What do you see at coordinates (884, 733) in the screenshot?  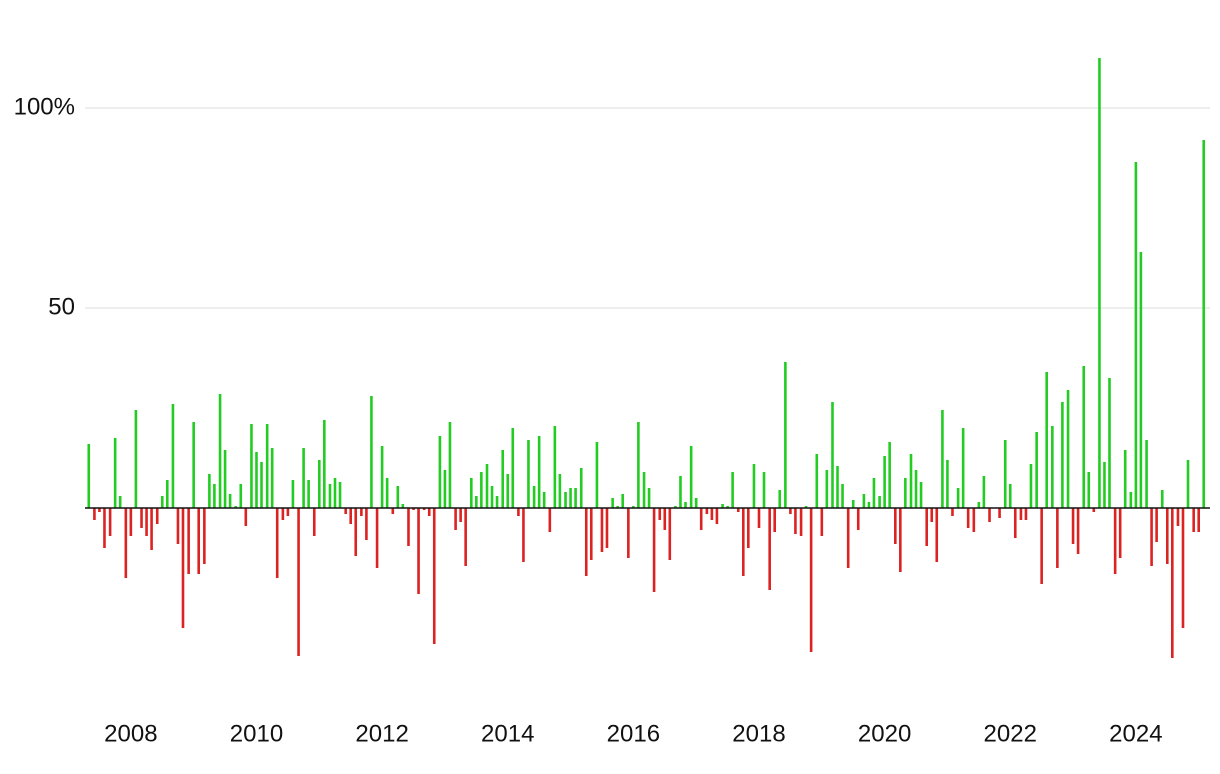 I see `x-tick-label: 2020` at bounding box center [884, 733].